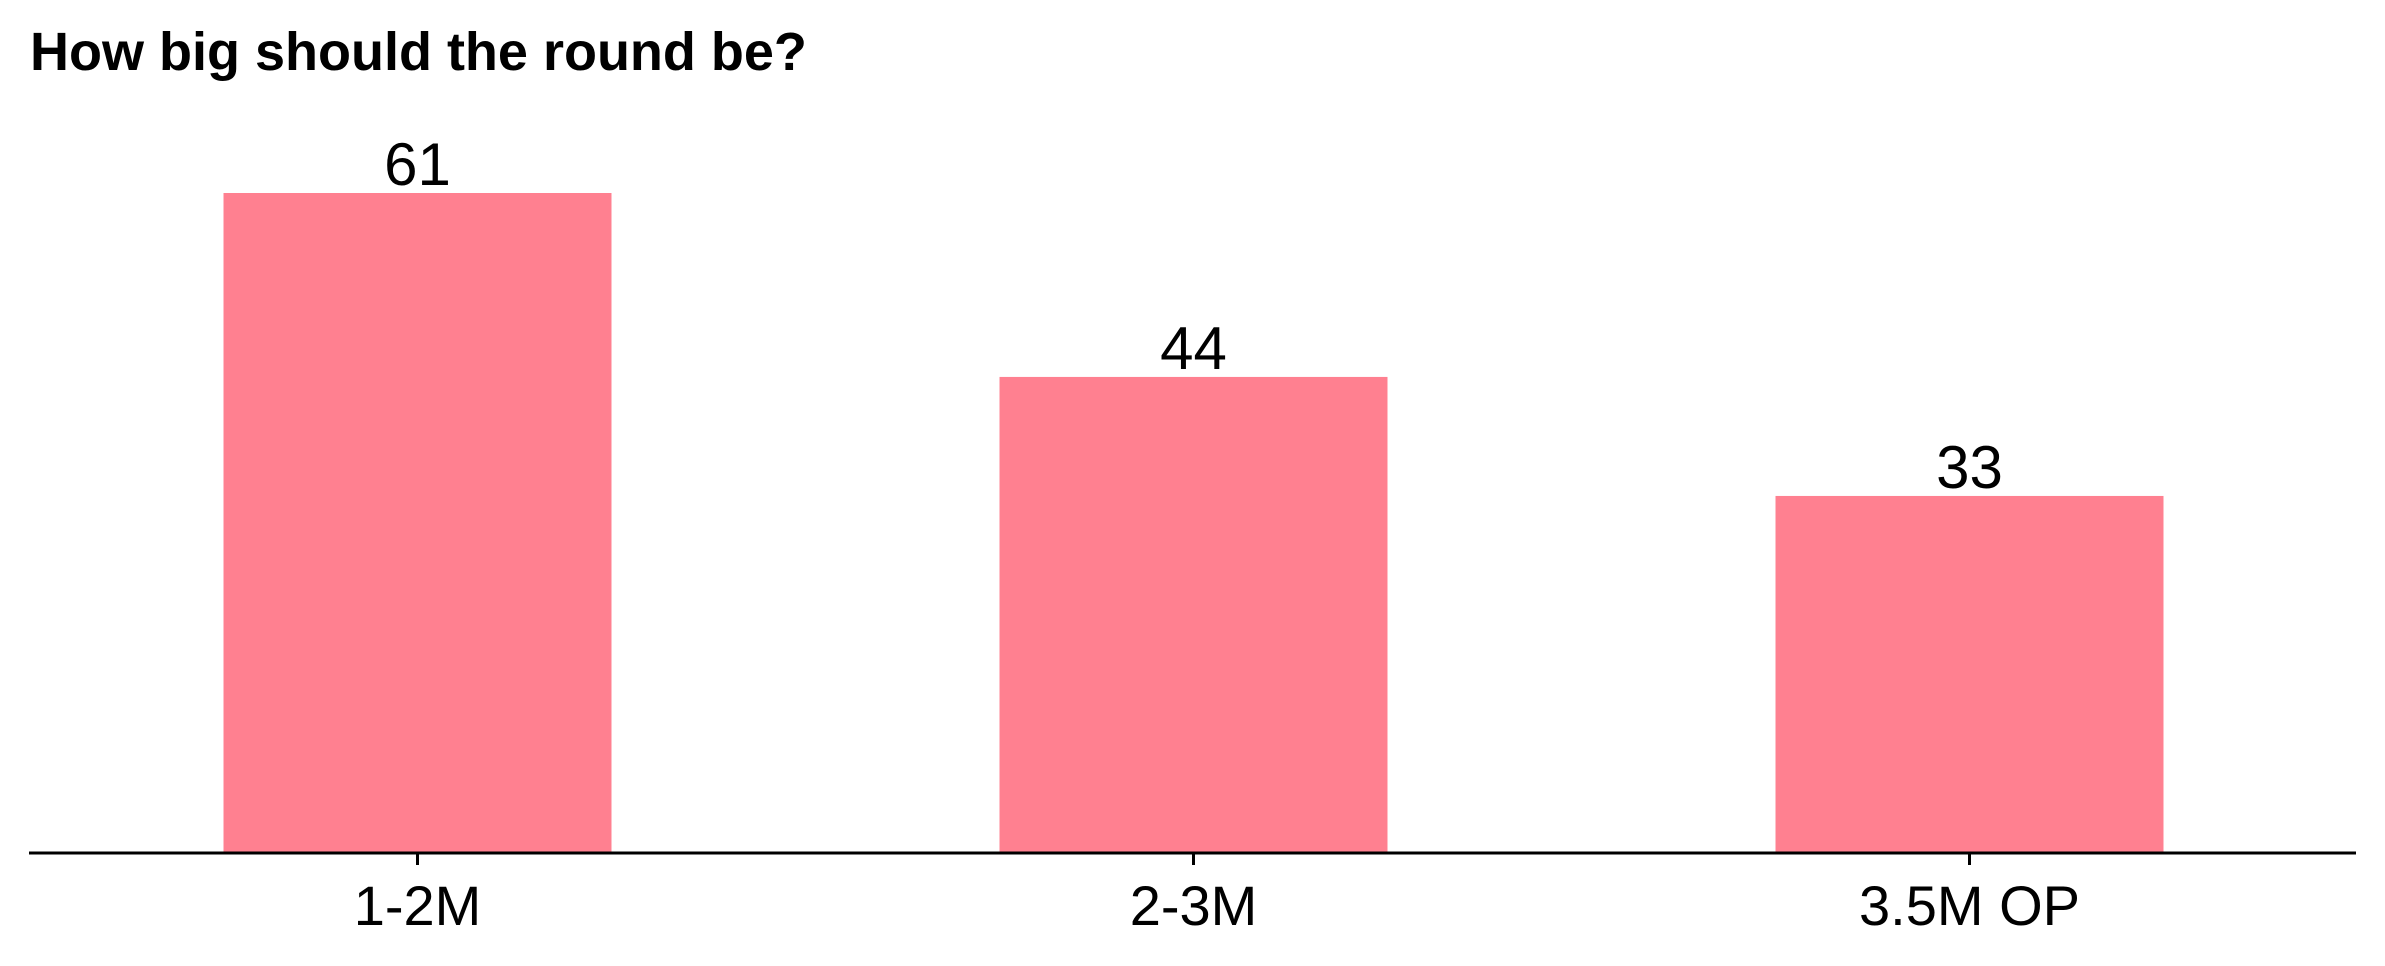  I want to click on x-tick-label-2: 2-3M, so click(1194, 905).